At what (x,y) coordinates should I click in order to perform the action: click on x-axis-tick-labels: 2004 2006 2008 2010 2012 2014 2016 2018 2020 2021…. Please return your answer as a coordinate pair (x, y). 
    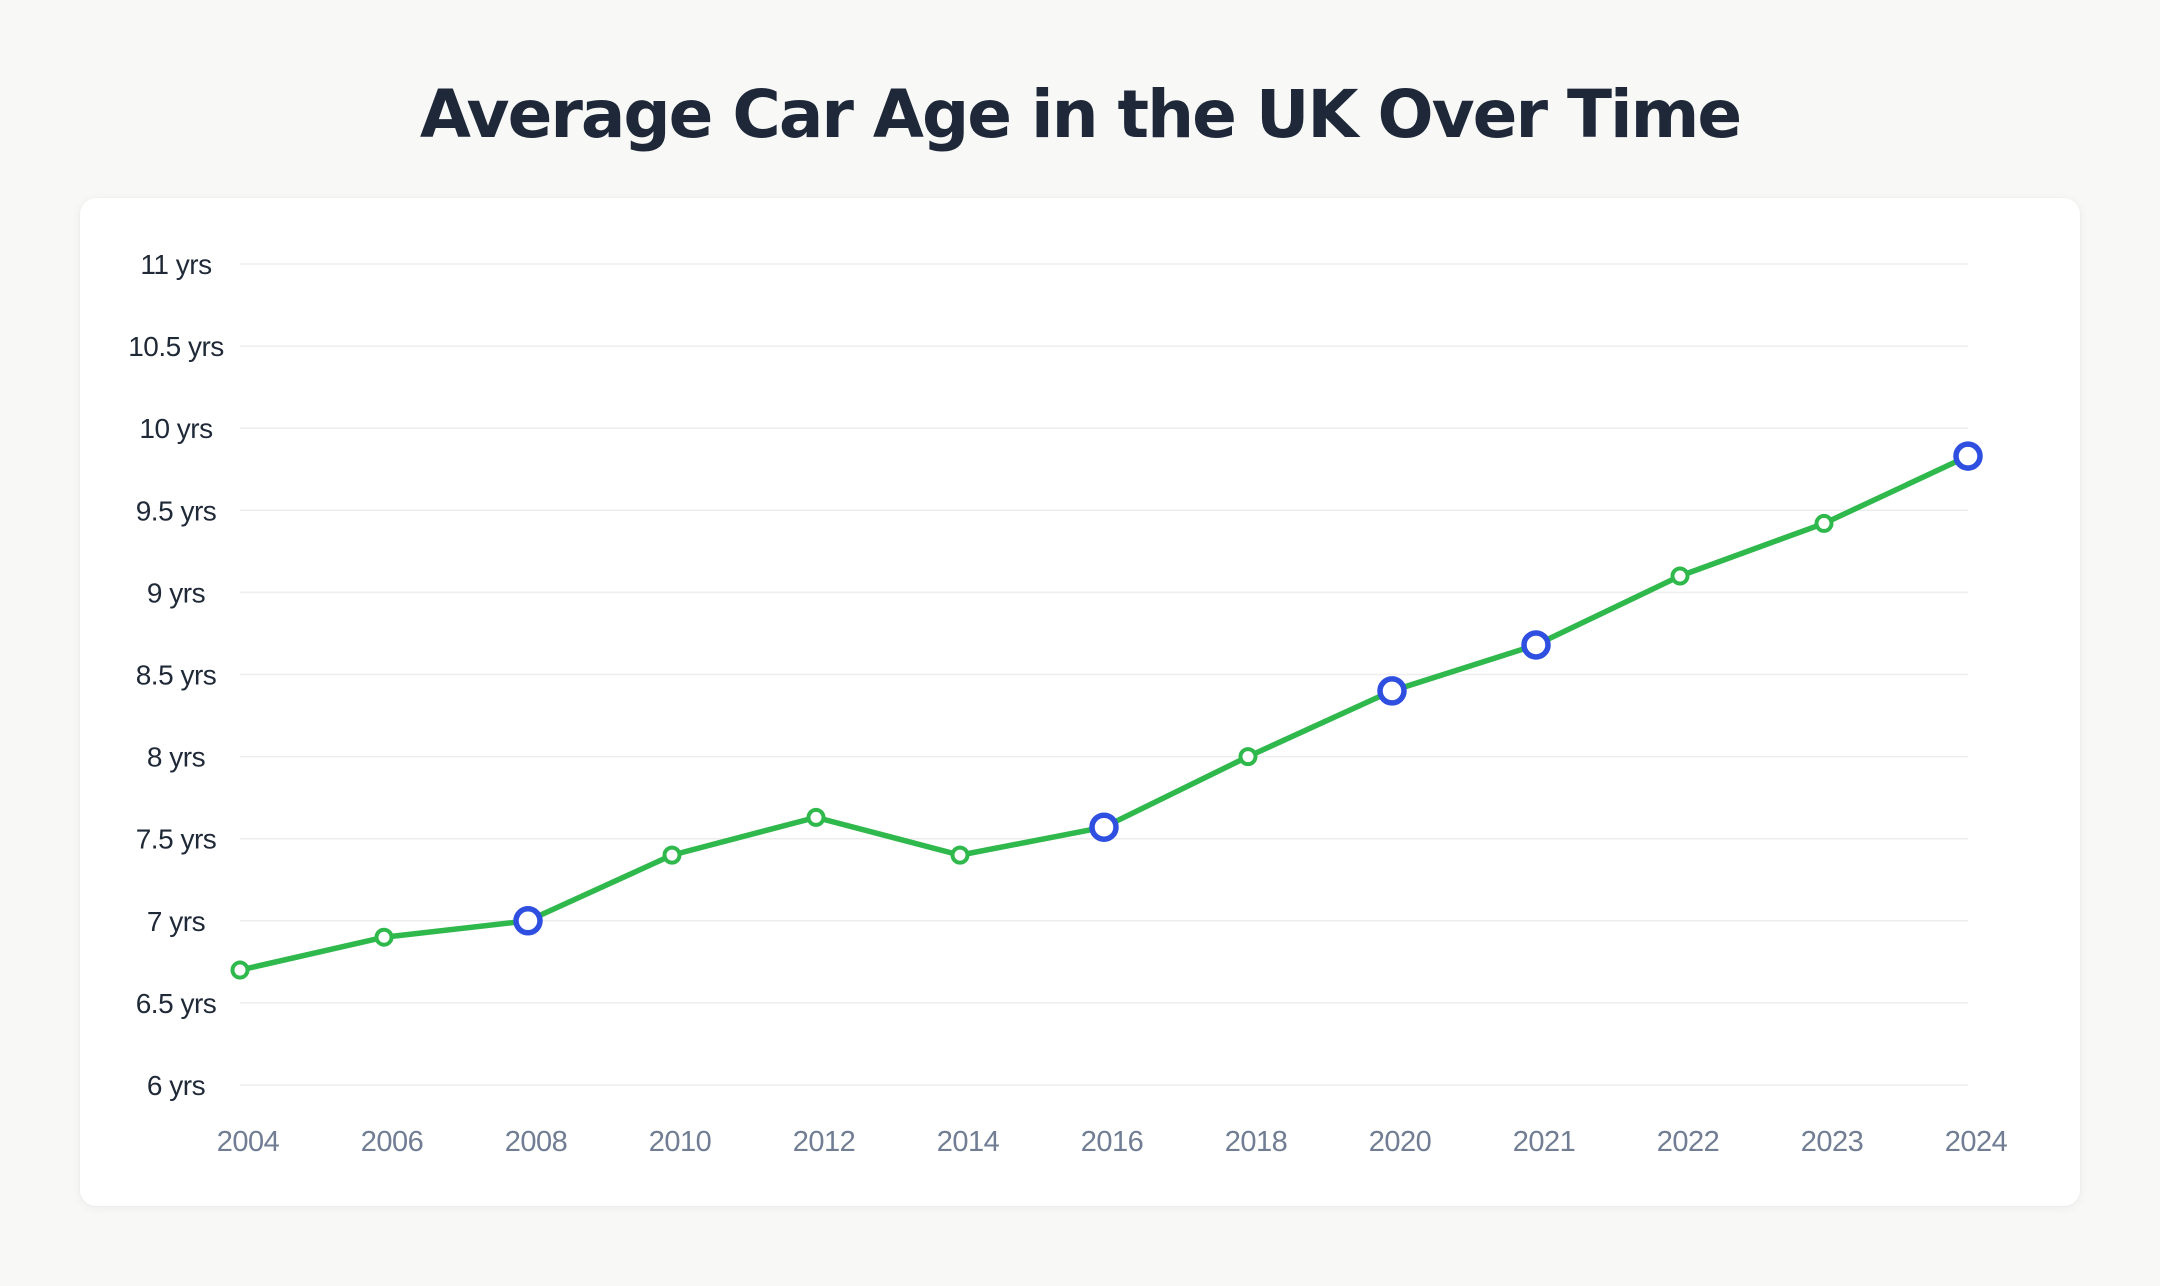
    Looking at the image, I should click on (1112, 1142).